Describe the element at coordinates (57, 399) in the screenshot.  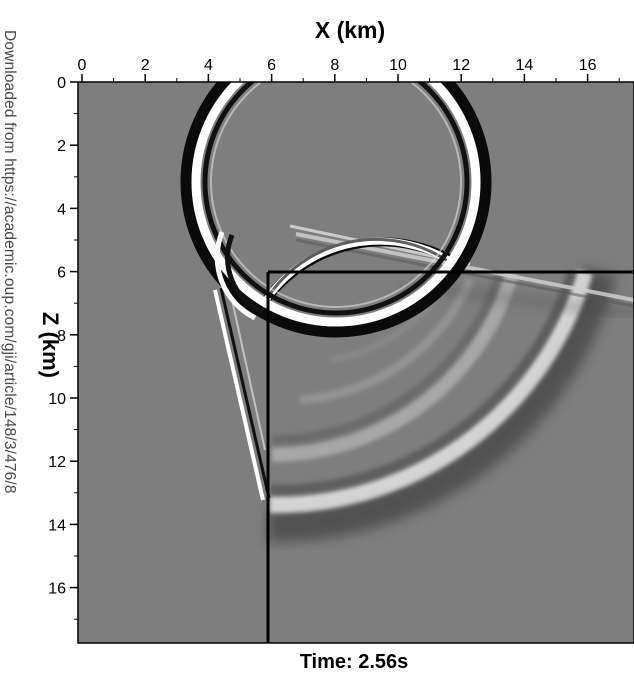
I see `y-tick-label: 10` at that location.